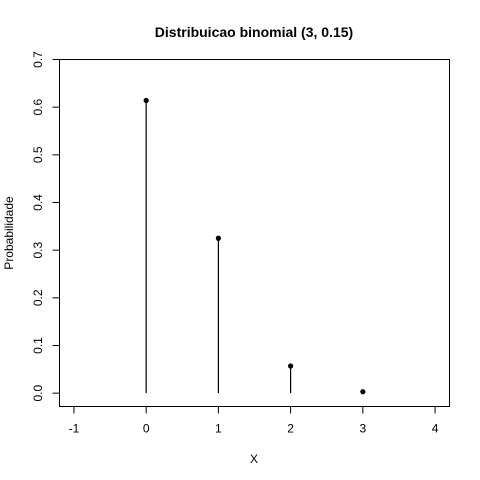 The width and height of the screenshot is (480, 480). What do you see at coordinates (74, 429) in the screenshot?
I see `x-tick-label: -1` at bounding box center [74, 429].